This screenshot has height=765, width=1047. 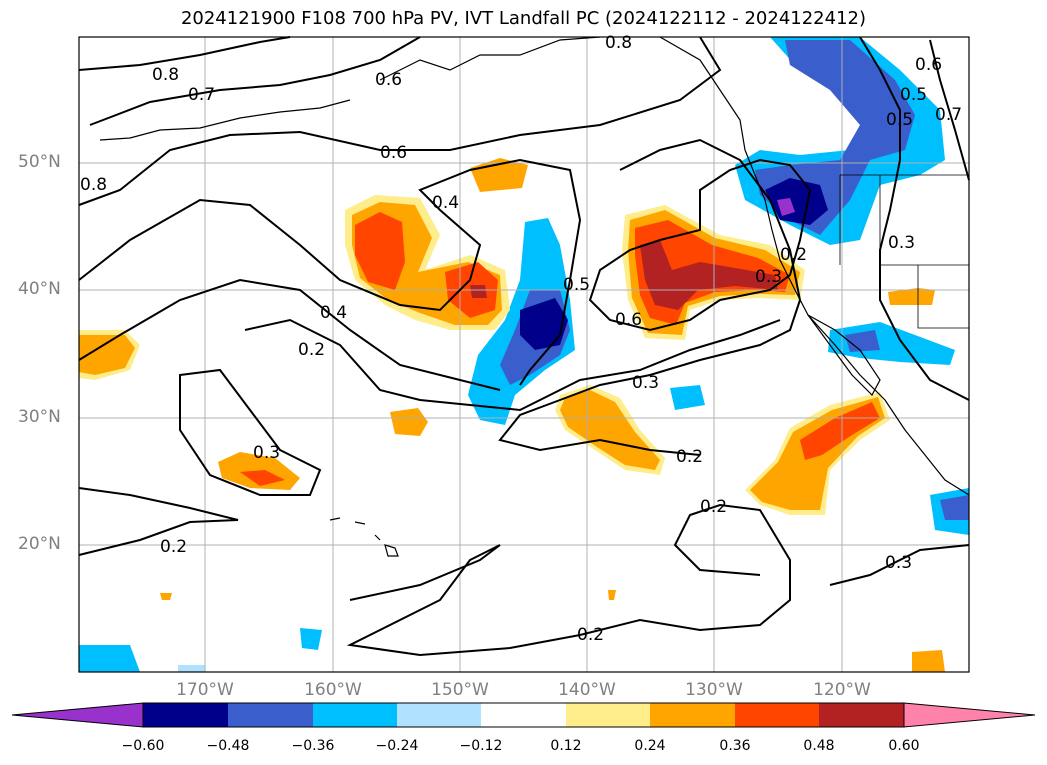 I want to click on positive-anomaly-se-core, so click(x=840, y=431).